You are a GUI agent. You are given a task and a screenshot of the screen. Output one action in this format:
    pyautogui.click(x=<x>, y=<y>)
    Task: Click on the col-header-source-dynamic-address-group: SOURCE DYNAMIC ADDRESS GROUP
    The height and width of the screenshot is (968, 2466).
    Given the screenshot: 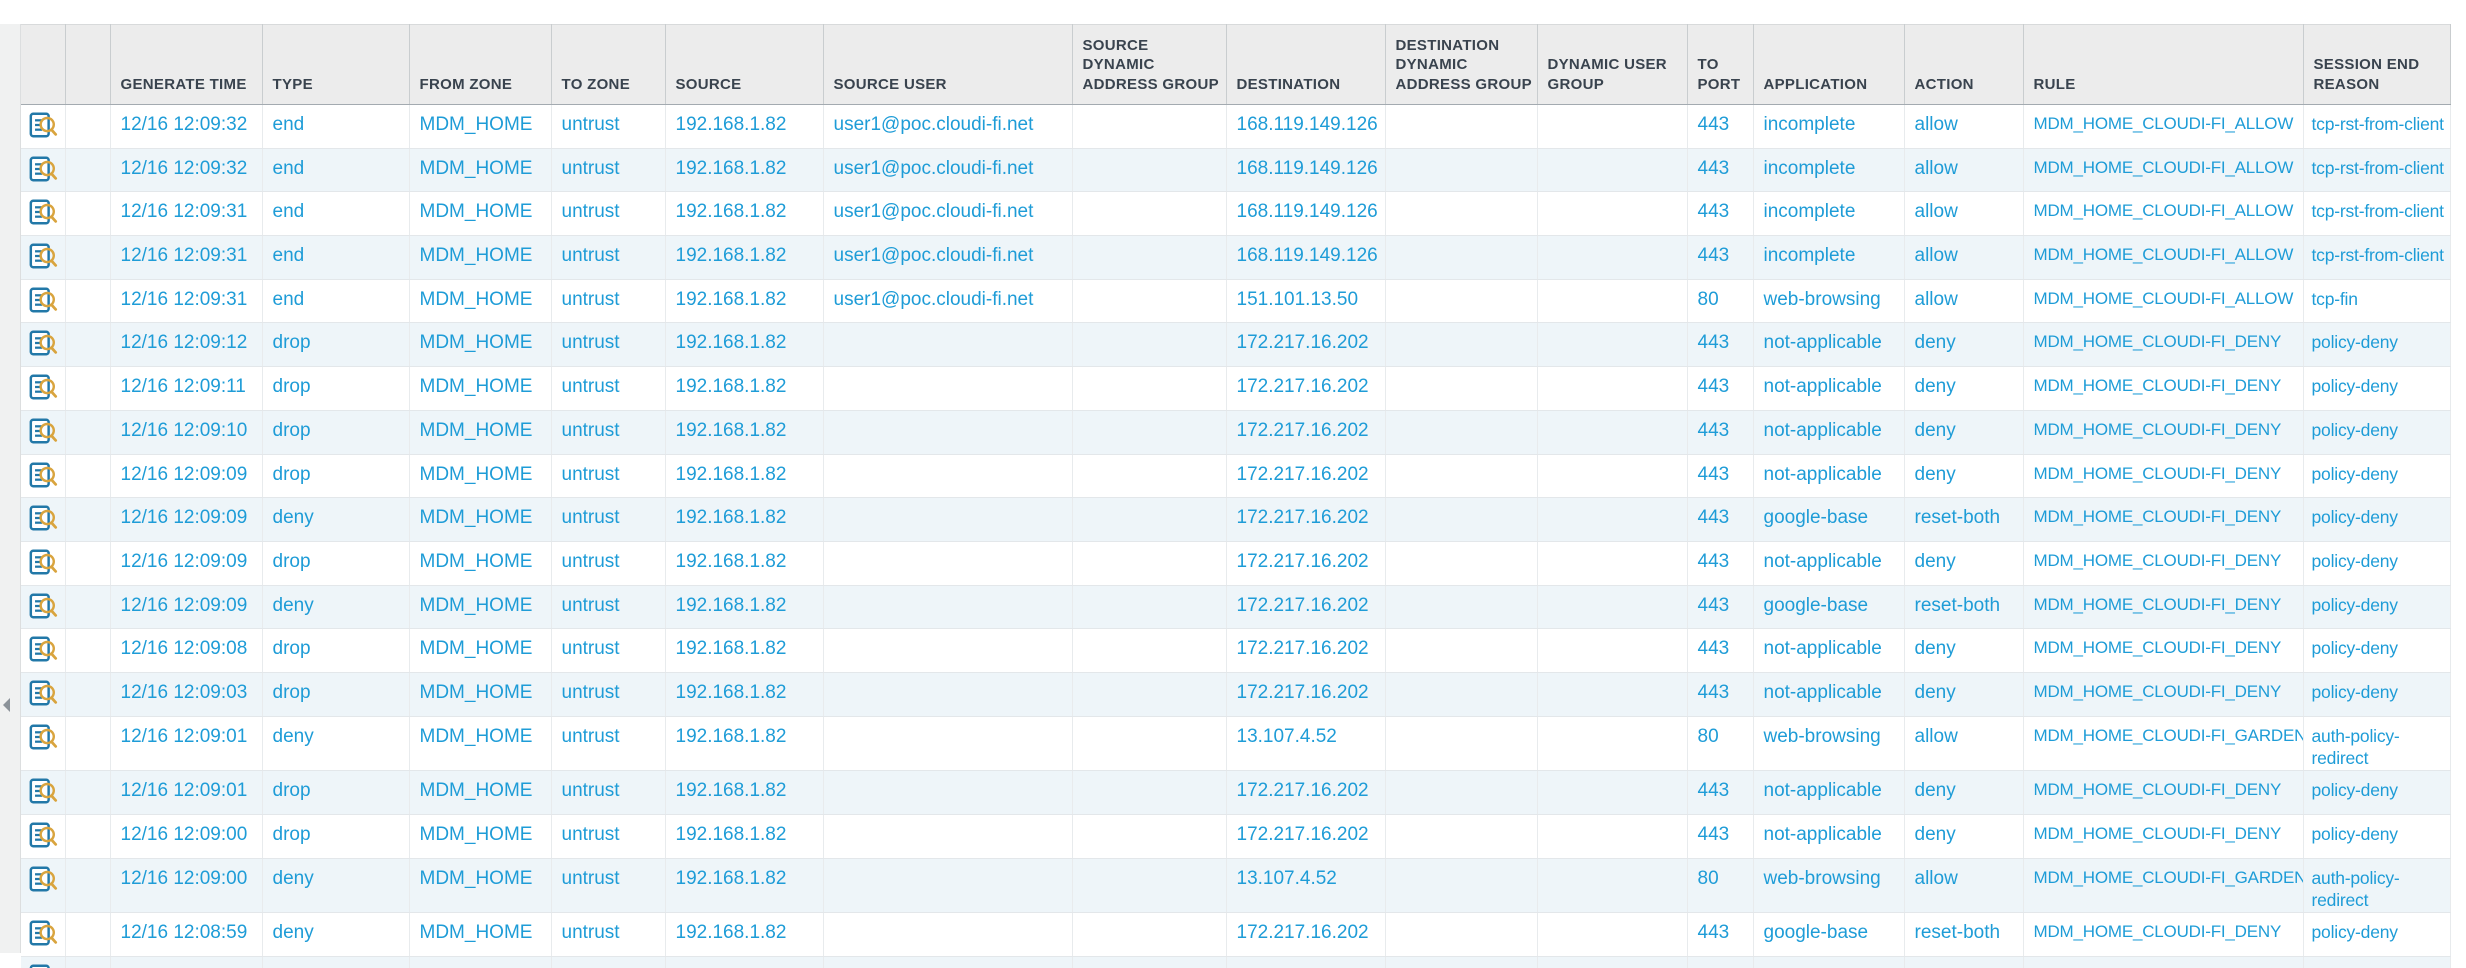 What is the action you would take?
    pyautogui.click(x=1149, y=64)
    